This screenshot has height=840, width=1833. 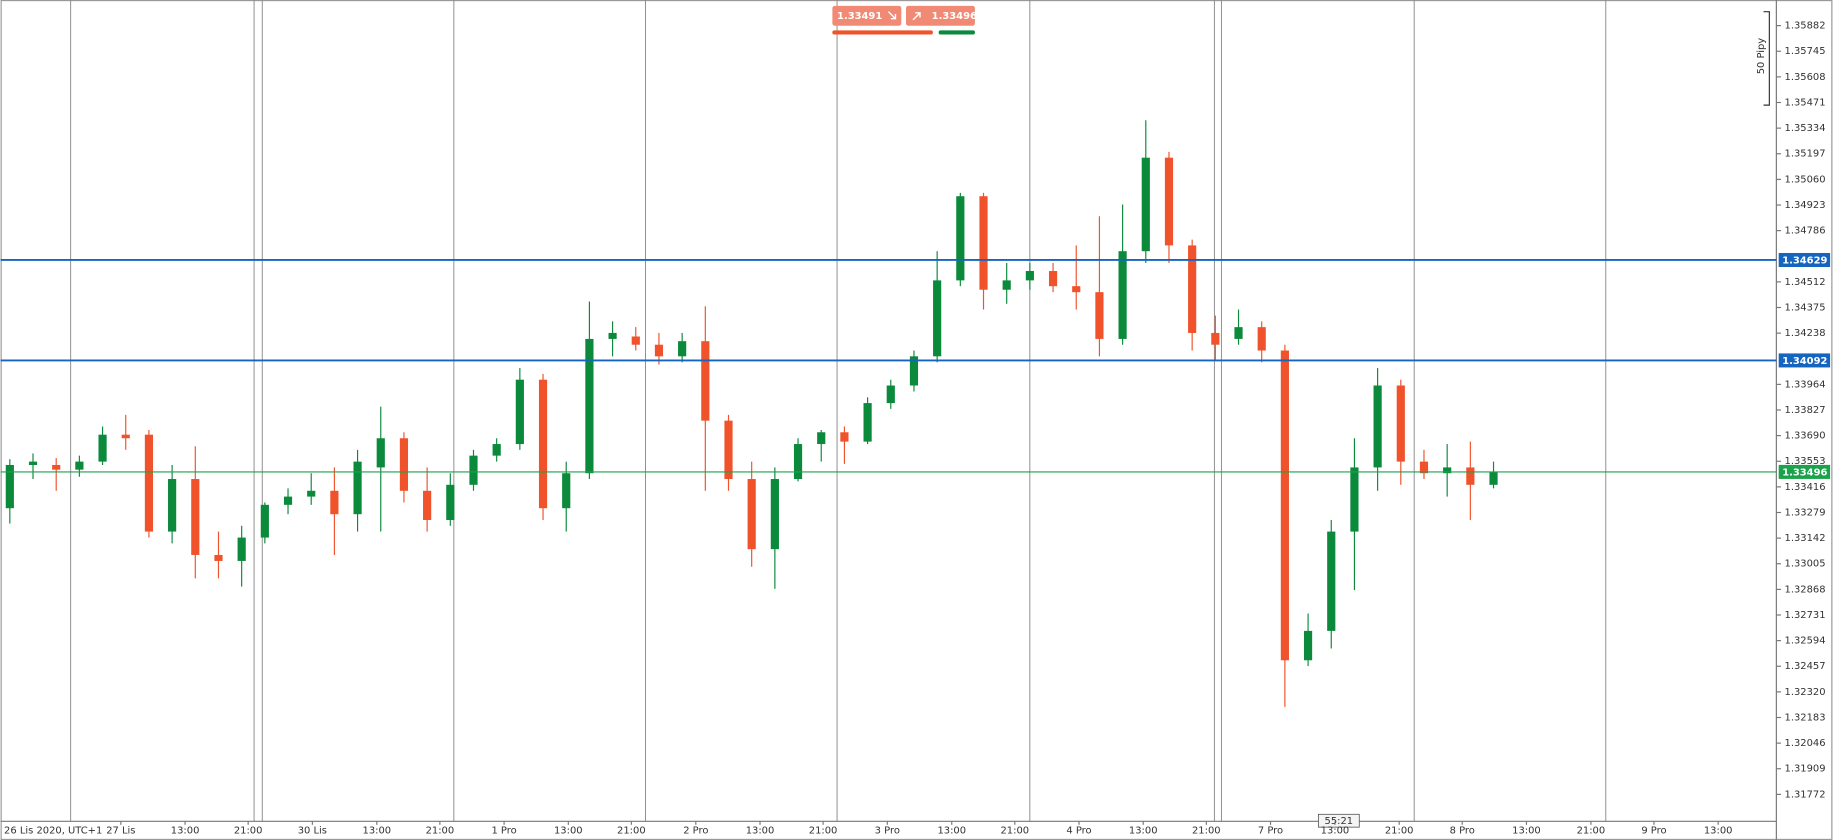 I want to click on pip-label: 50 Pipy, so click(x=1761, y=56).